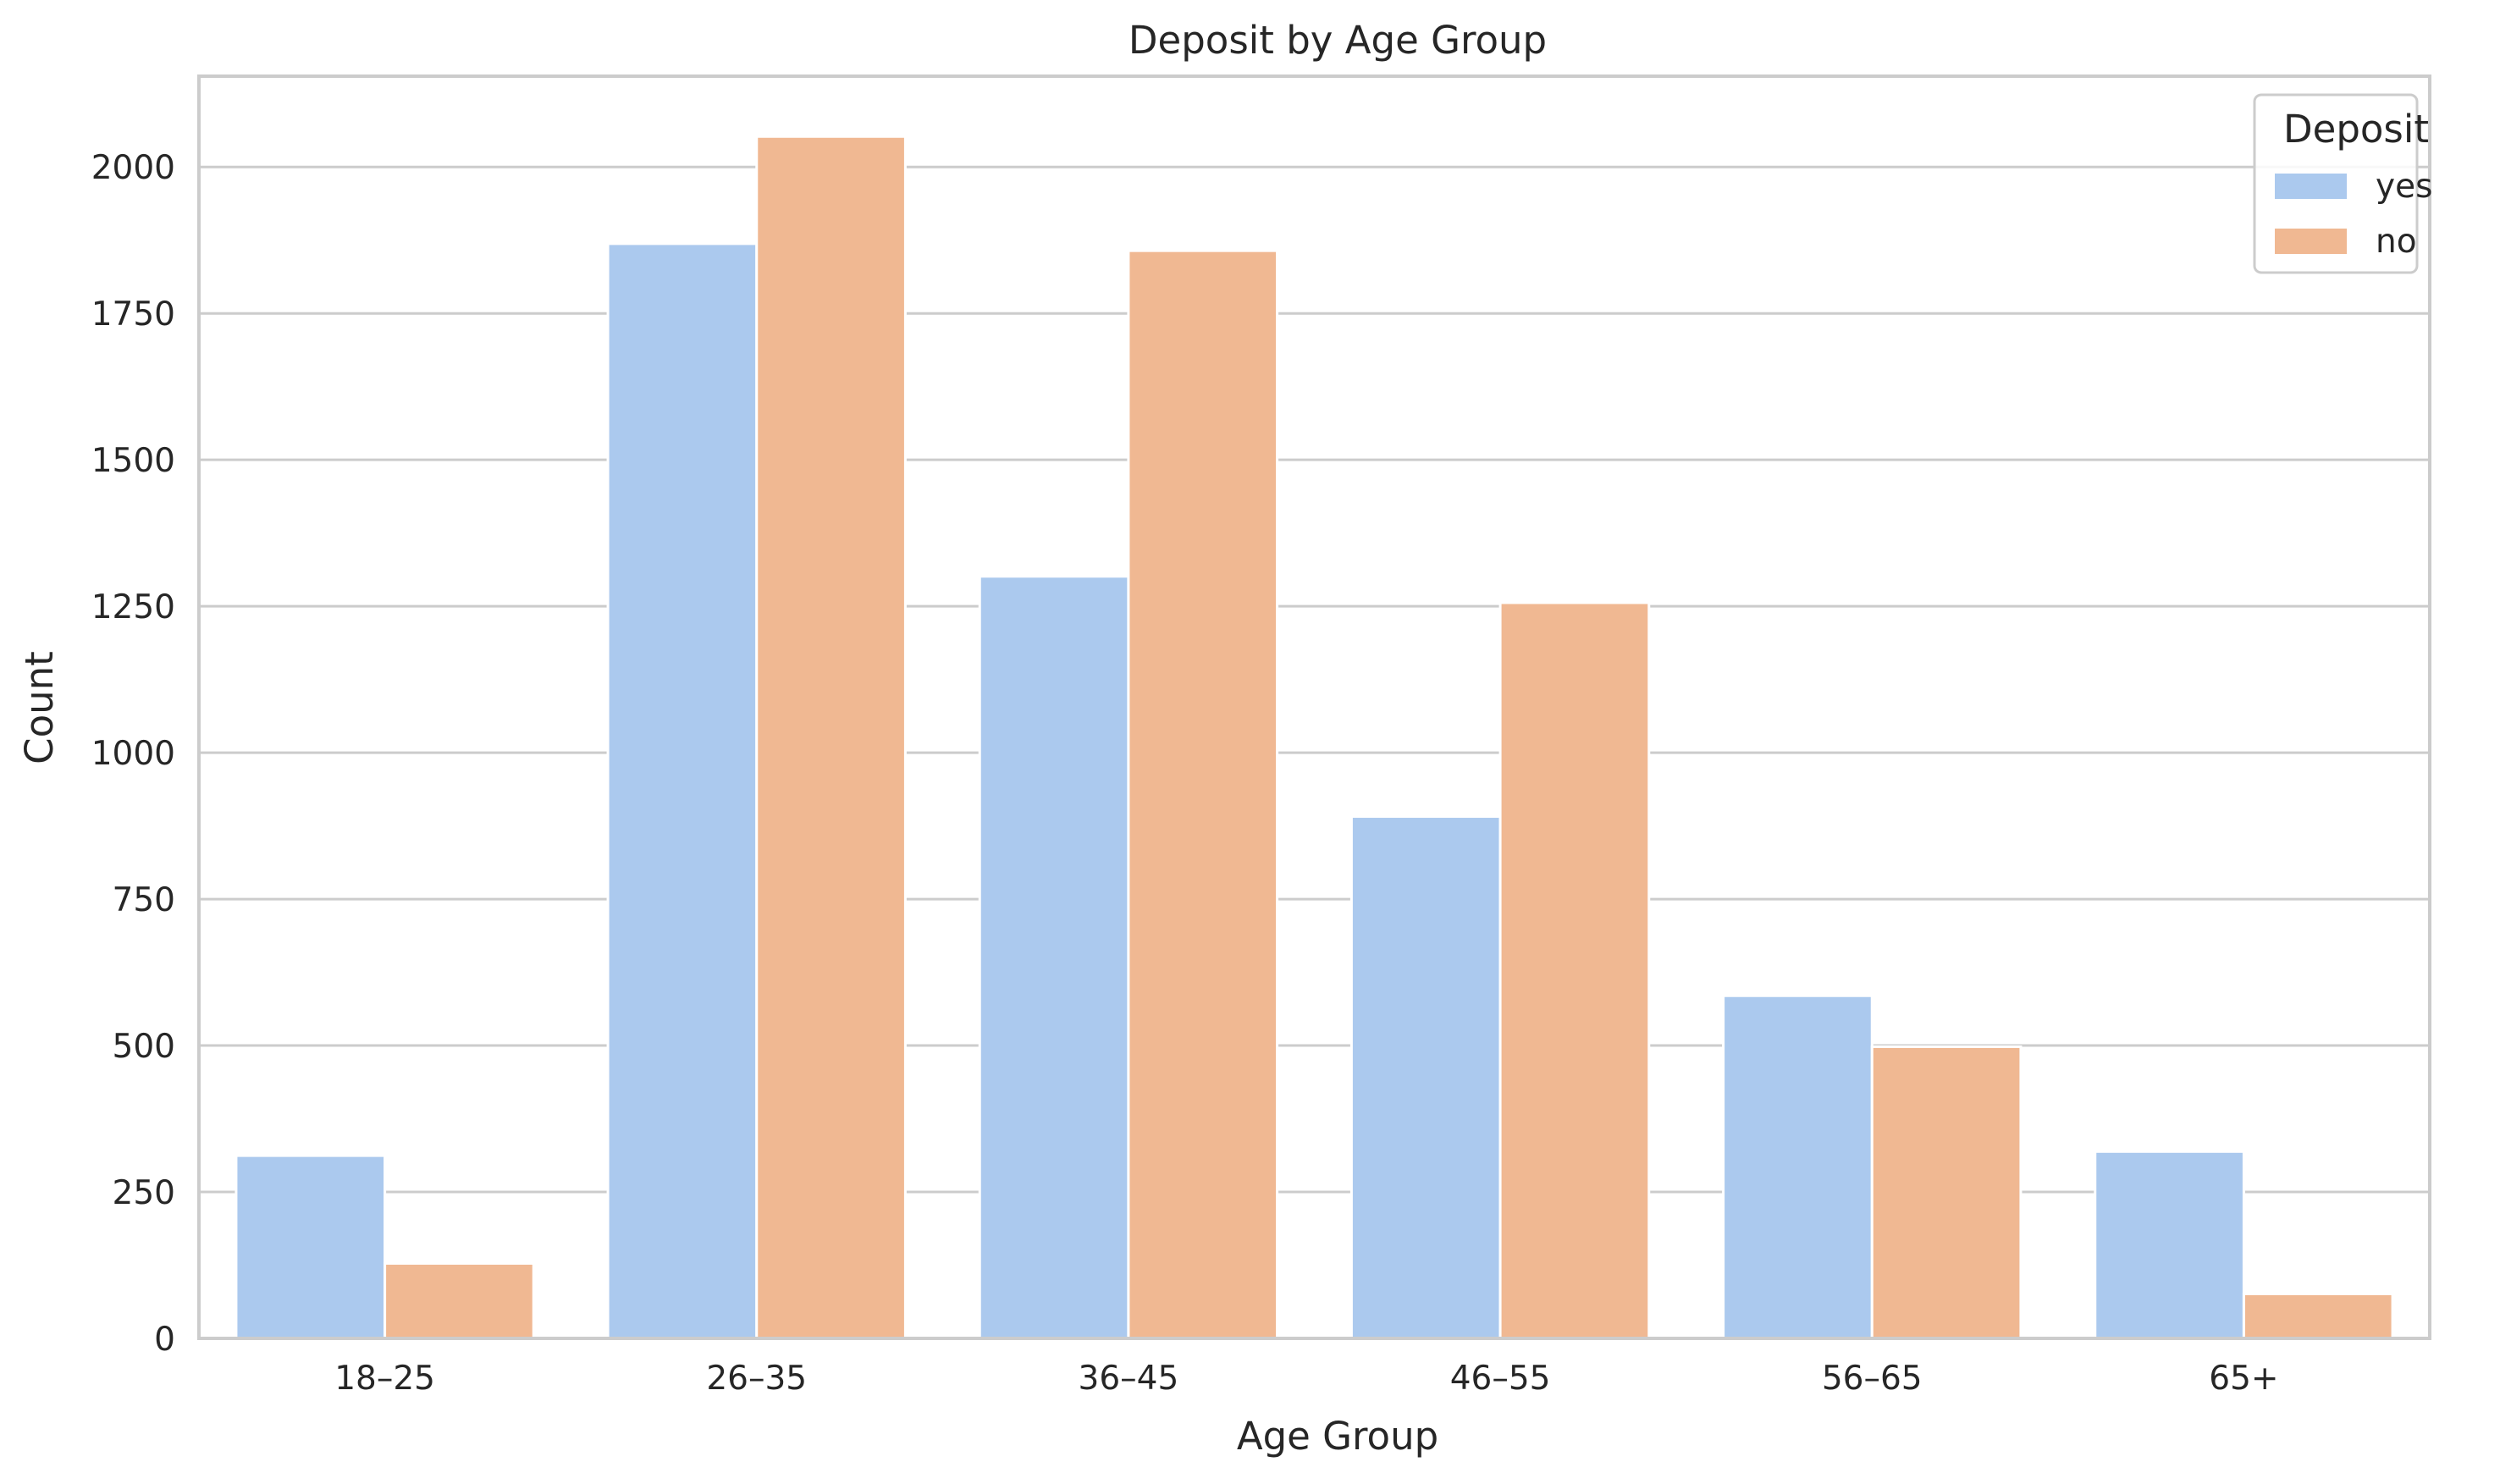  Describe the element at coordinates (133, 168) in the screenshot. I see `y-tick-label: 2000` at that location.